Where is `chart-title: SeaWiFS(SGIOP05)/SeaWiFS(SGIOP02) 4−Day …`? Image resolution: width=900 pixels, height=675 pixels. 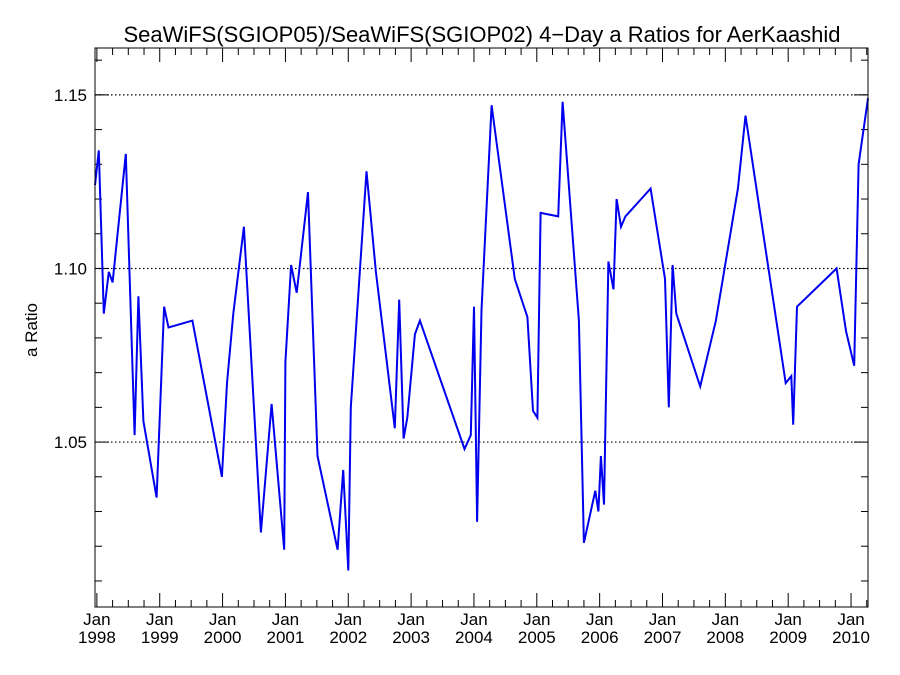
chart-title: SeaWiFS(SGIOP05)/SeaWiFS(SGIOP02) 4−Day … is located at coordinates (481, 34).